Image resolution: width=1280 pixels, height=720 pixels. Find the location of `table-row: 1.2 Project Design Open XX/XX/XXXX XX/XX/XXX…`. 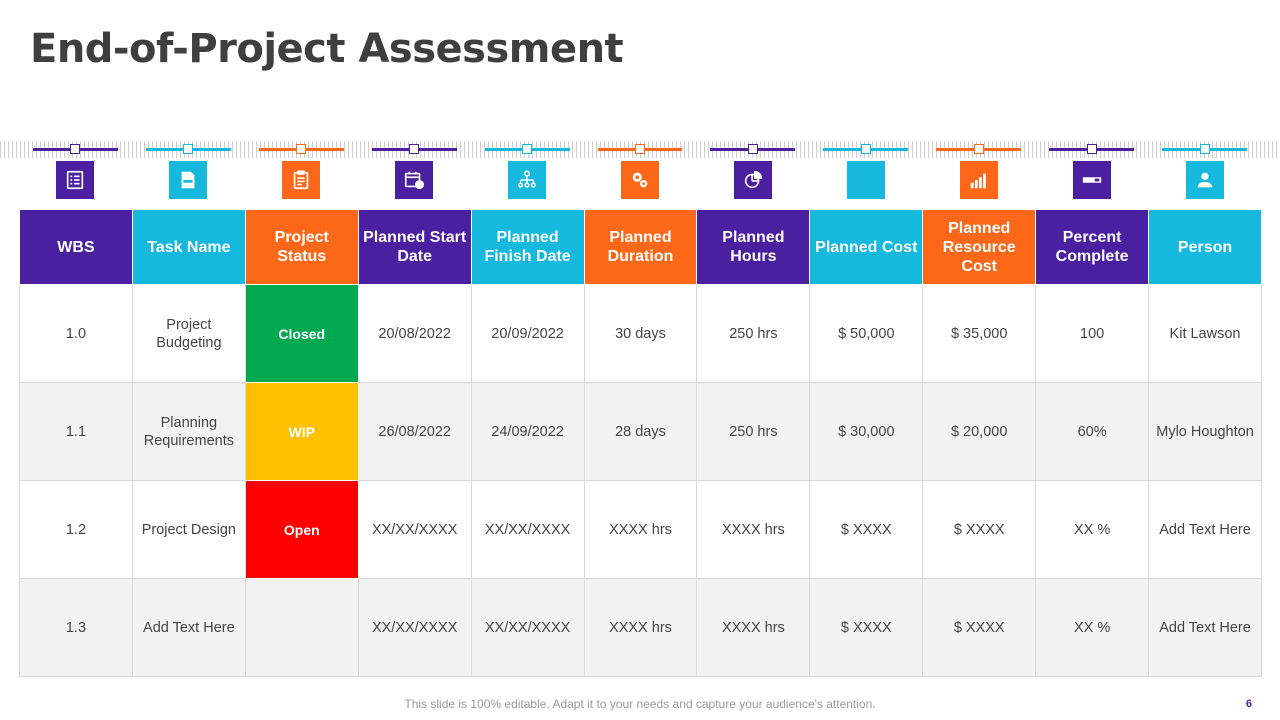

table-row: 1.2 Project Design Open XX/XX/XXXX XX/XX/XXX… is located at coordinates (640, 529).